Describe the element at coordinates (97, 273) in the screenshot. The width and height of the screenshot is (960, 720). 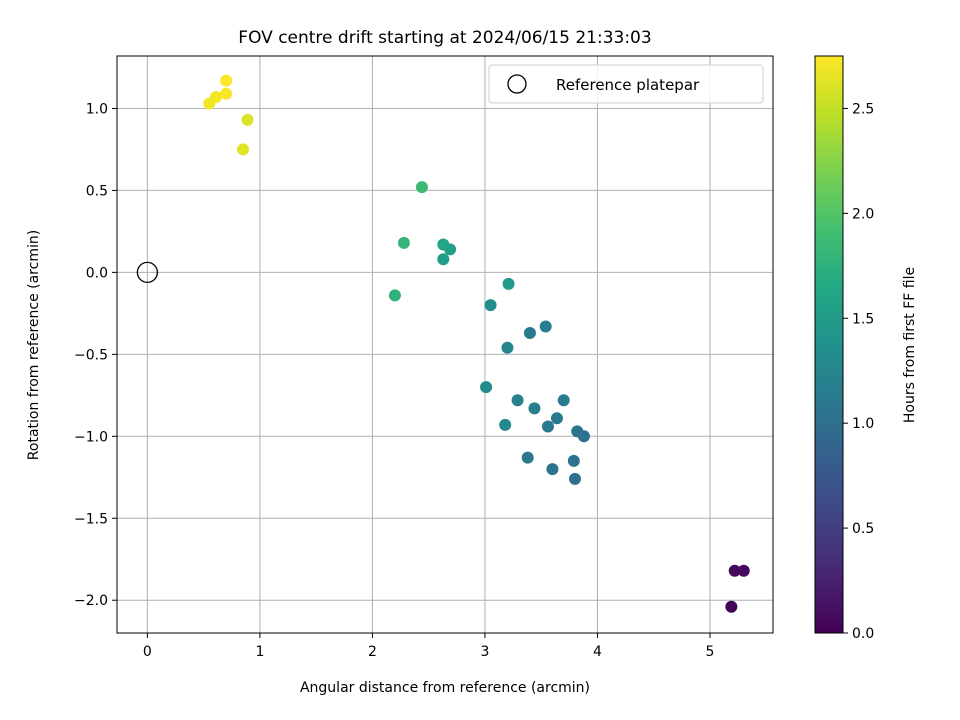
I see `y-tick-label: 0.0` at that location.